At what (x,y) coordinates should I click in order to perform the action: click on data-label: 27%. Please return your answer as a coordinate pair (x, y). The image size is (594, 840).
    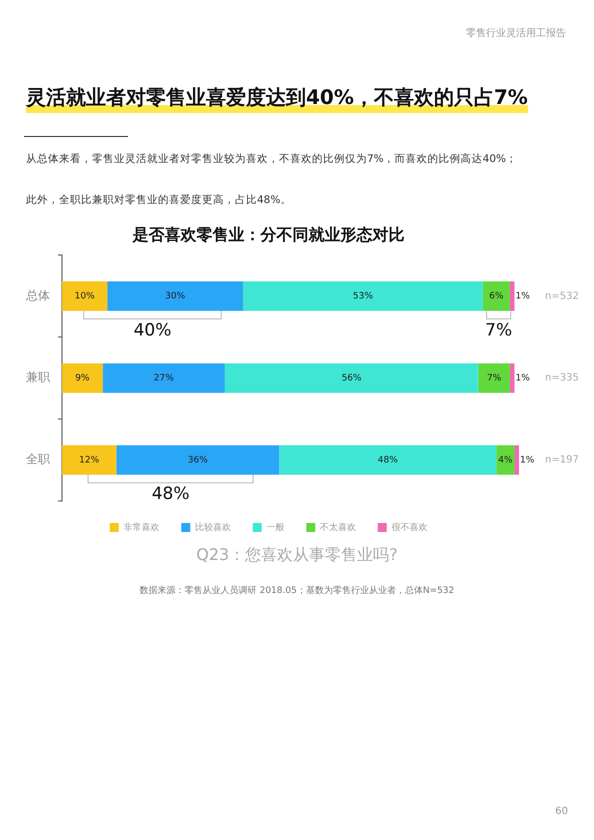
    Looking at the image, I should click on (164, 378).